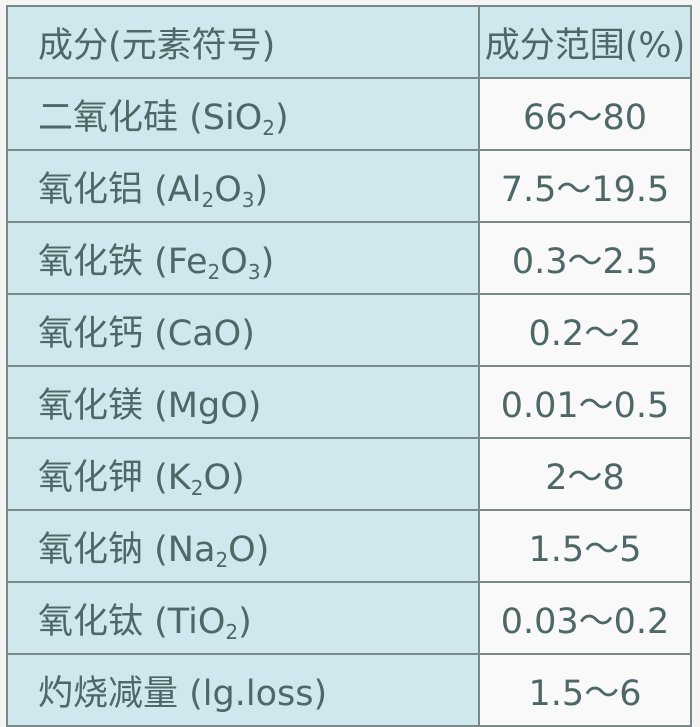  I want to click on component-cell: 氧化铁 (Fe2O3), so click(243, 258).